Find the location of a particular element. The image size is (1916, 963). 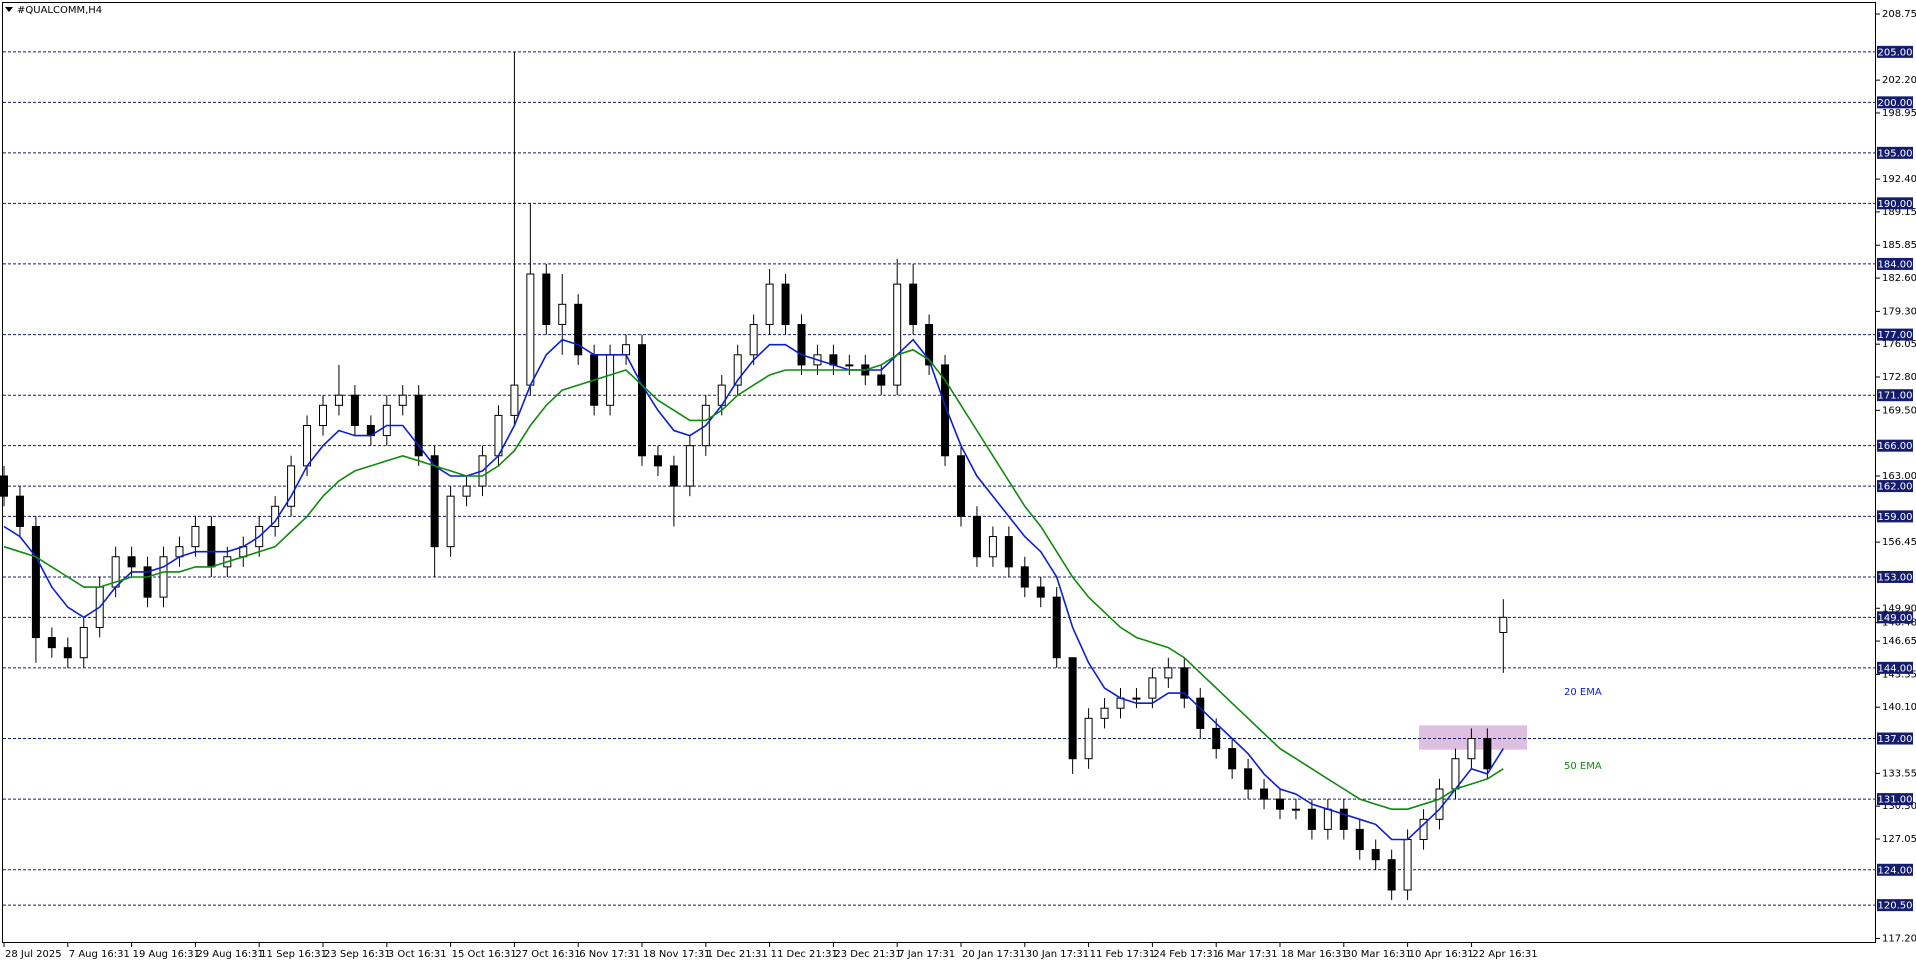

y-tick-label: 149.90 is located at coordinates (1899, 608).